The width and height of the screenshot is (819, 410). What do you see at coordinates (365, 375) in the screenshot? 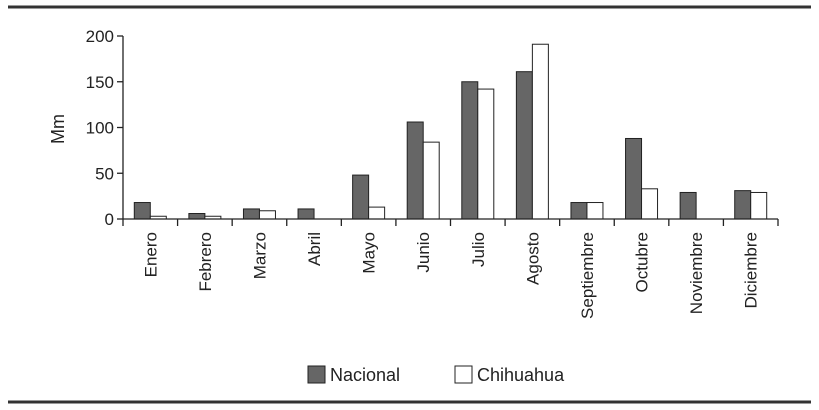
I see `legend-label-nacional: Nacional` at bounding box center [365, 375].